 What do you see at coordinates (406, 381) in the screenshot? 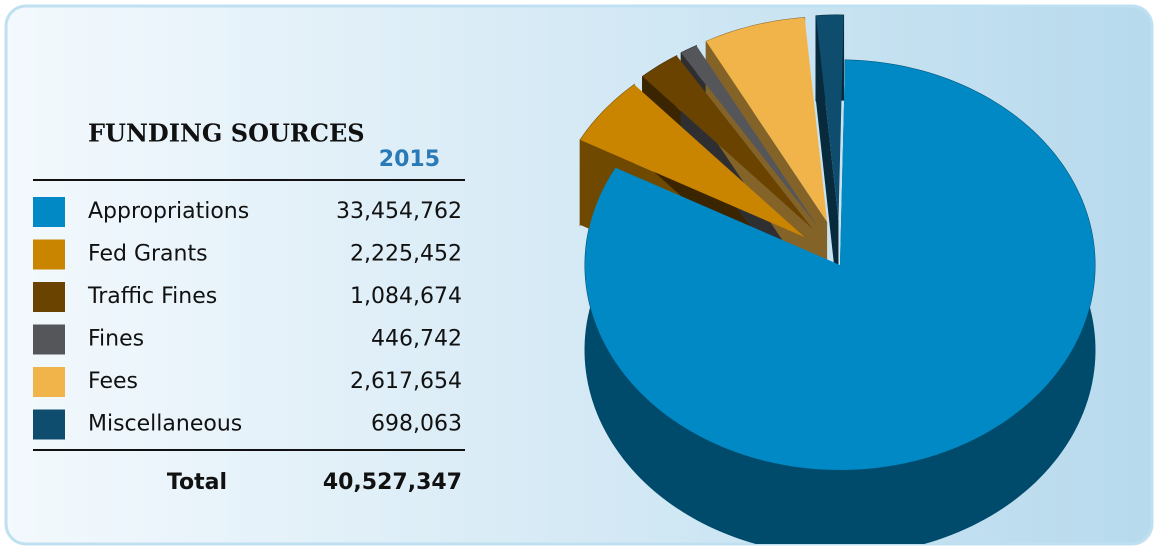
I see `value-label: 2,617,654` at bounding box center [406, 381].